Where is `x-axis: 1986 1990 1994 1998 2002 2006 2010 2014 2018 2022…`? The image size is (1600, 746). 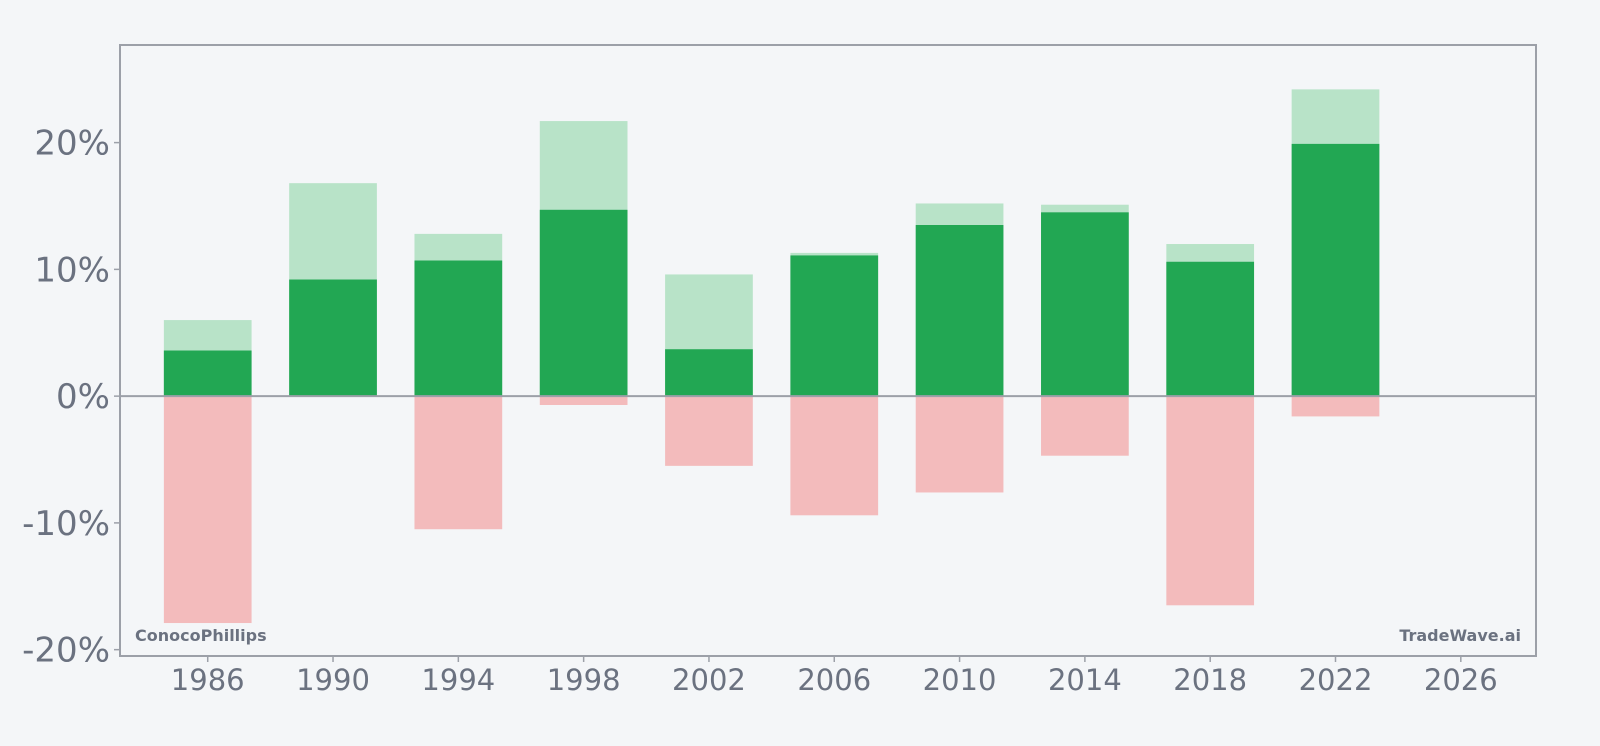 x-axis: 1986 1990 1994 1998 2002 2006 2010 2014 2018 2022… is located at coordinates (834, 676).